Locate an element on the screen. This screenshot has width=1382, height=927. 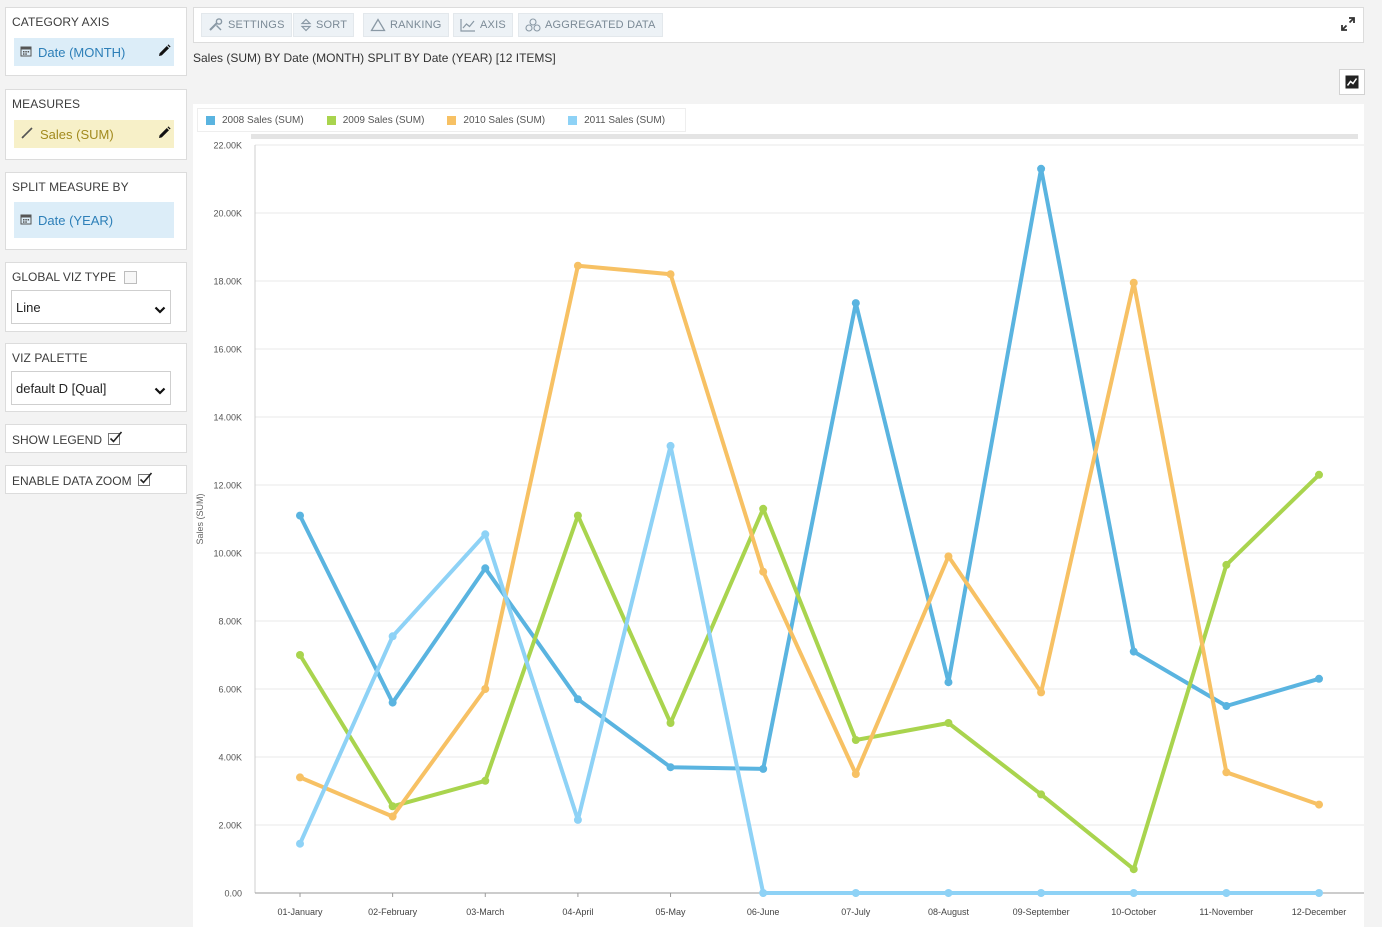
x-tick-label: 09-September is located at coordinates (1041, 912).